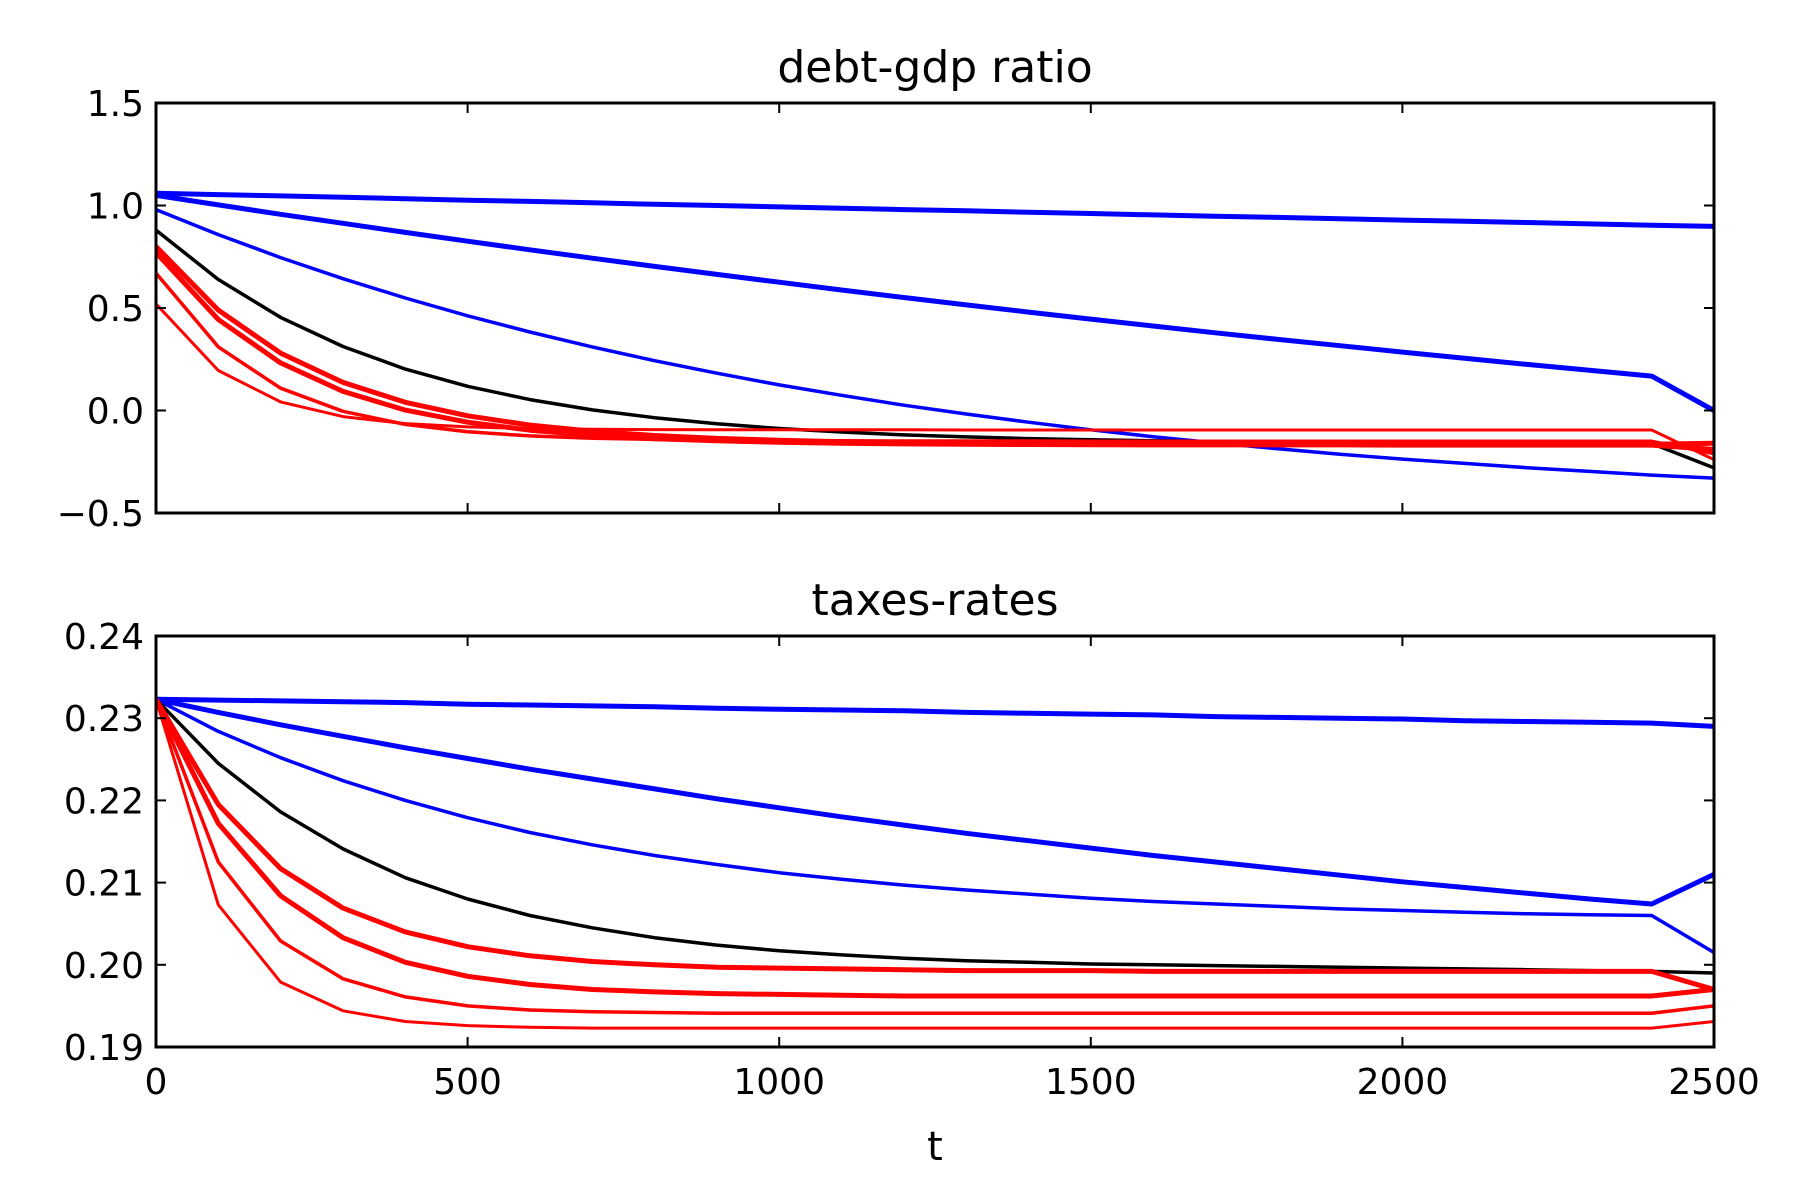  I want to click on x-tick-label: 0, so click(156, 1082).